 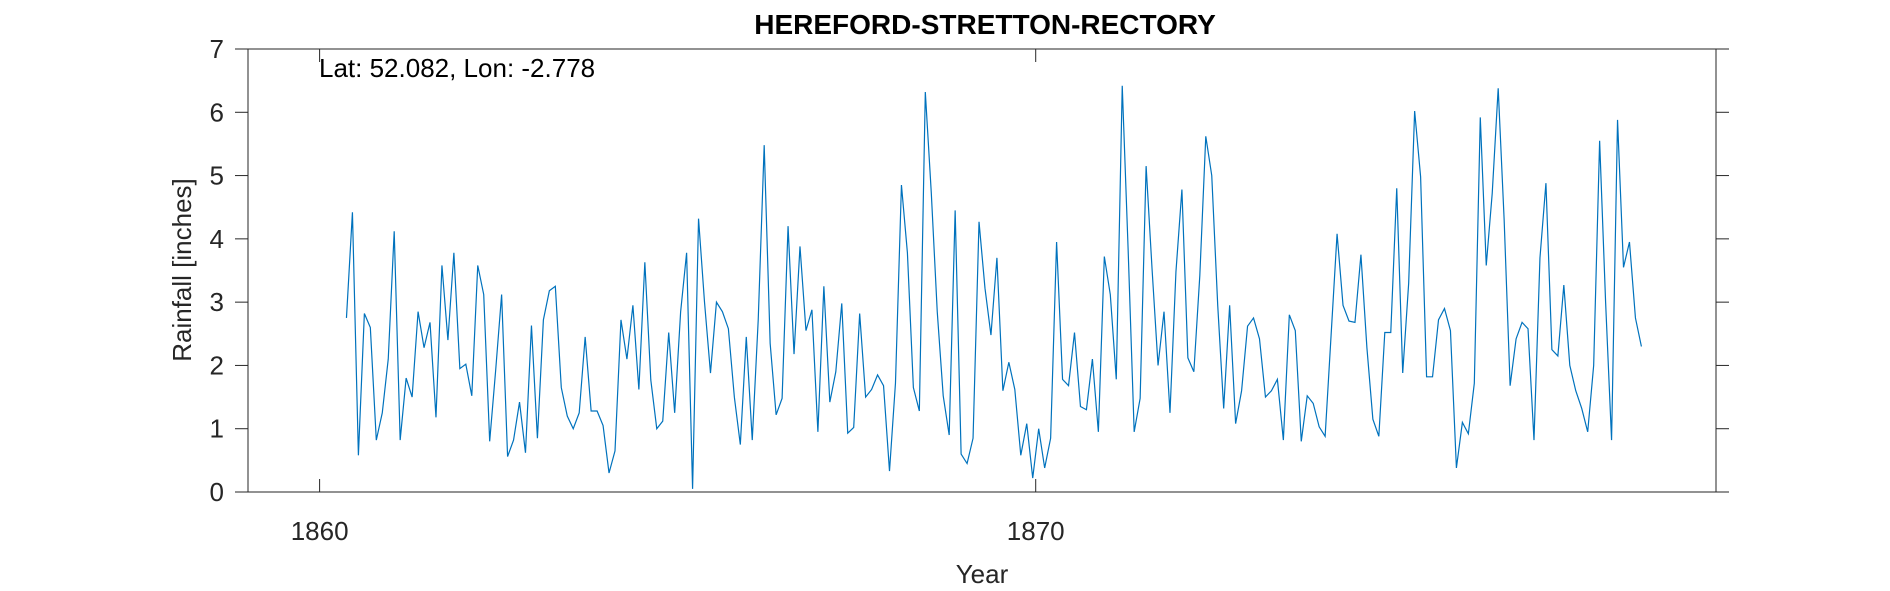 What do you see at coordinates (1036, 531) in the screenshot?
I see `x-tick-label: 1870` at bounding box center [1036, 531].